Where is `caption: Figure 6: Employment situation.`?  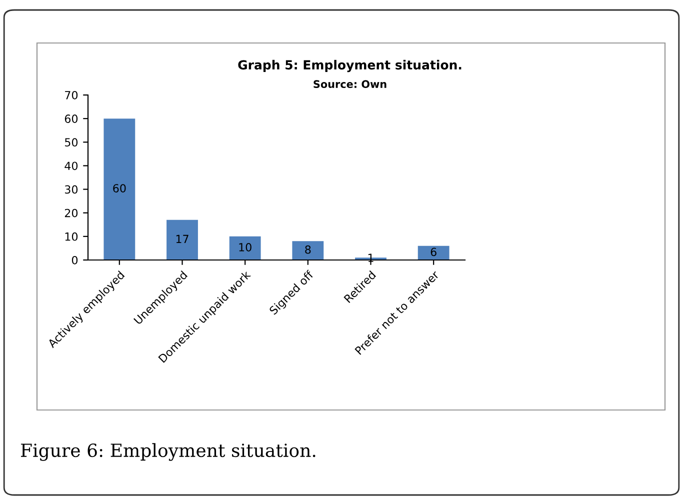 caption: Figure 6: Employment situation. is located at coordinates (168, 452).